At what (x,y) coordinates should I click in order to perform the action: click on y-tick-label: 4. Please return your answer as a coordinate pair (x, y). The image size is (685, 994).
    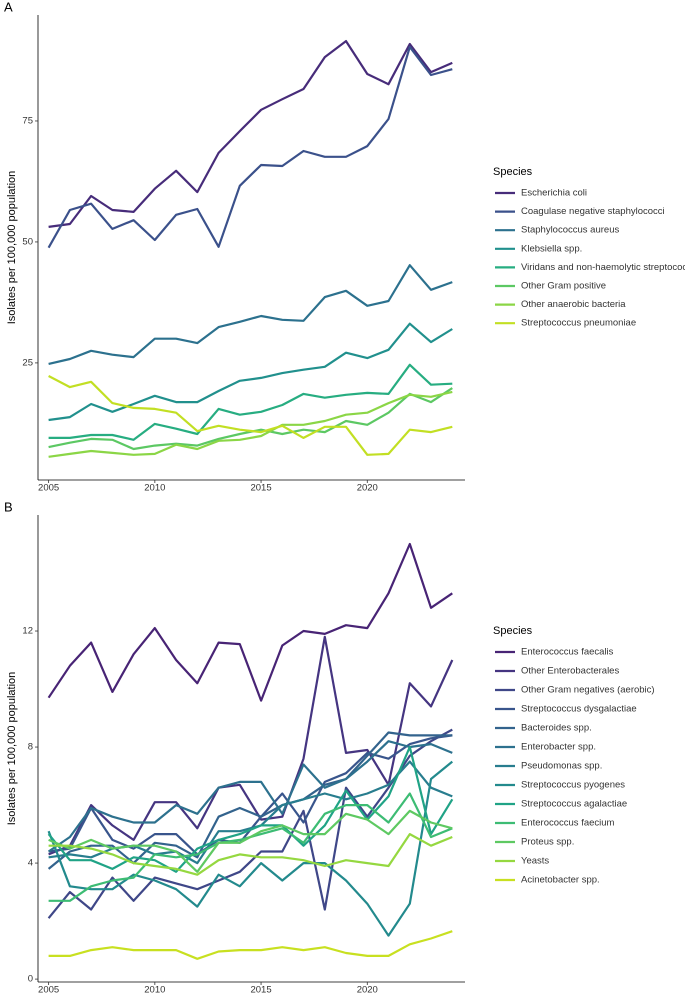
    Looking at the image, I should click on (30, 863).